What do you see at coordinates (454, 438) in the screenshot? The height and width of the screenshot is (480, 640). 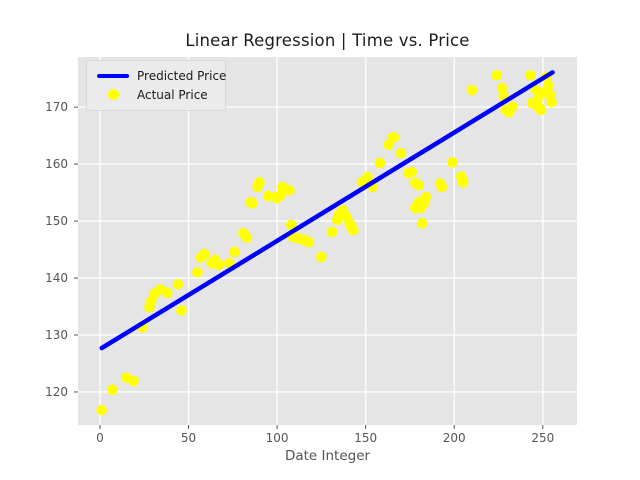 I see `x-tick-label: 200` at bounding box center [454, 438].